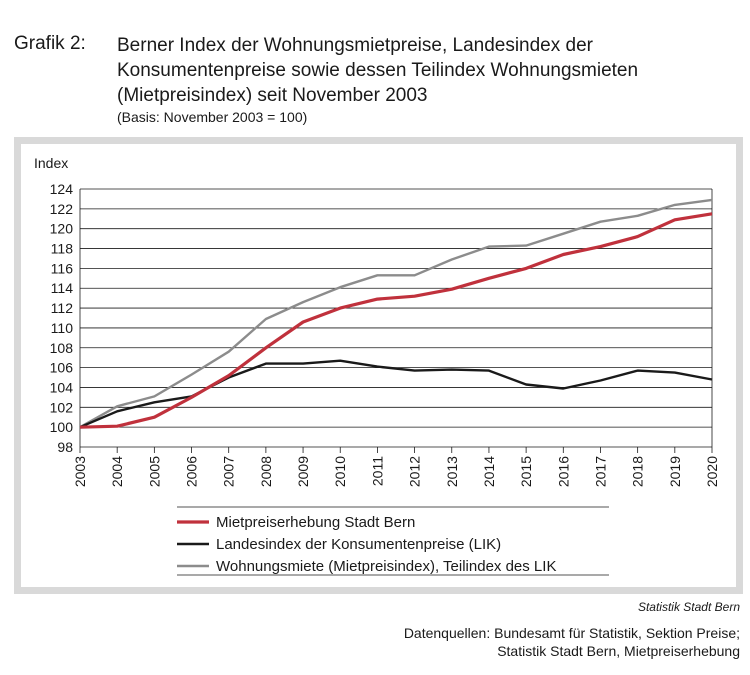  I want to click on y-tick-label: 112, so click(62, 308).